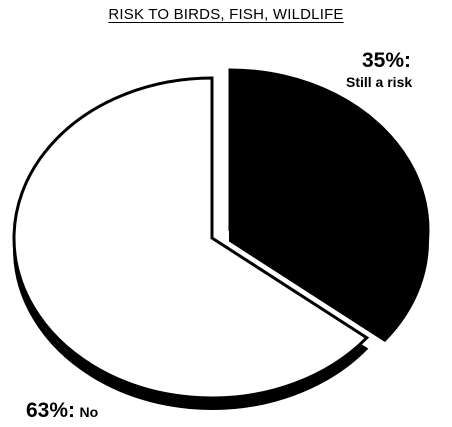 The image size is (452, 427). Describe the element at coordinates (387, 60) in the screenshot. I see `slice-label-still-a-risk-percent: 35%:` at that location.